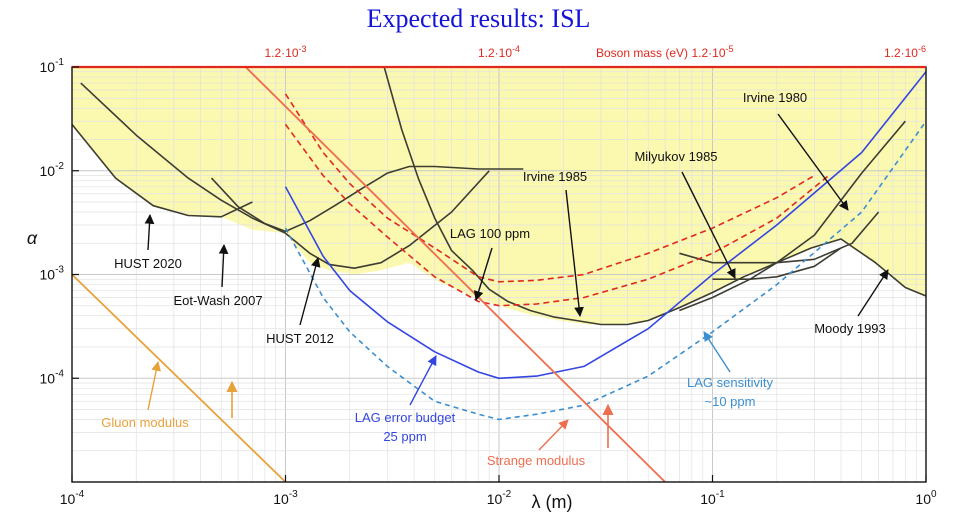 The height and width of the screenshot is (522, 957). I want to click on series-line-milyukov-1985, so click(779, 237).